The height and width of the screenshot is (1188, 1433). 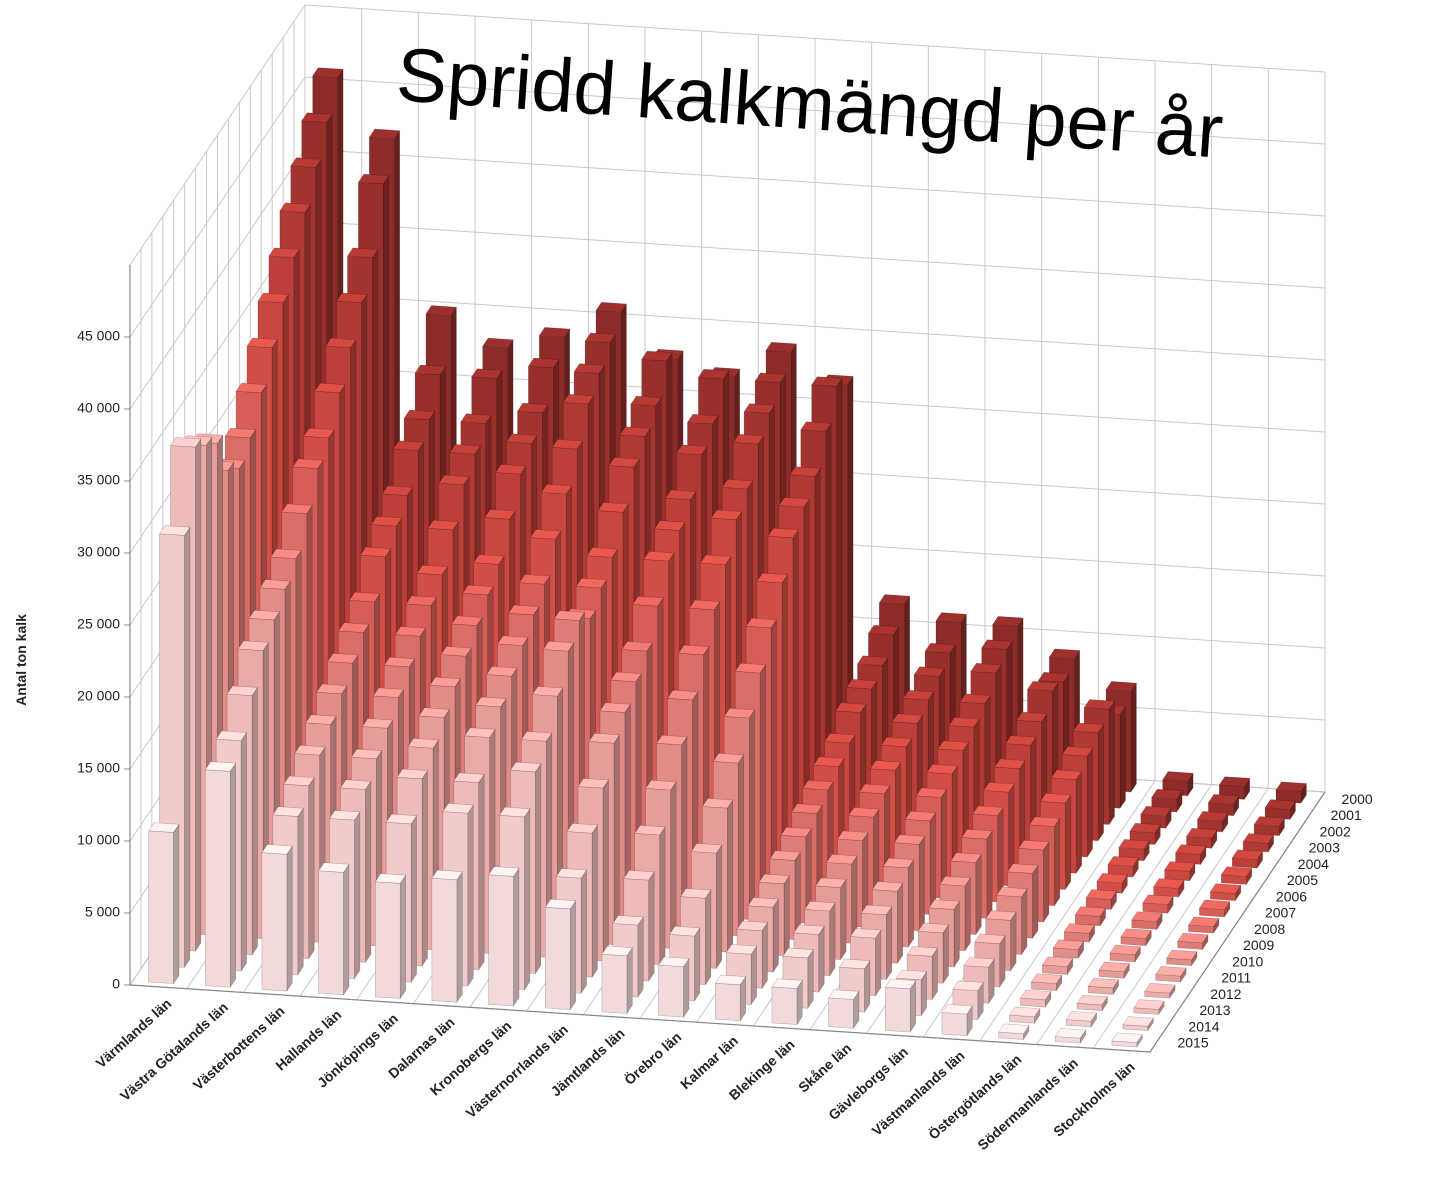 What do you see at coordinates (1357, 799) in the screenshot?
I see `depth-label: 2000` at bounding box center [1357, 799].